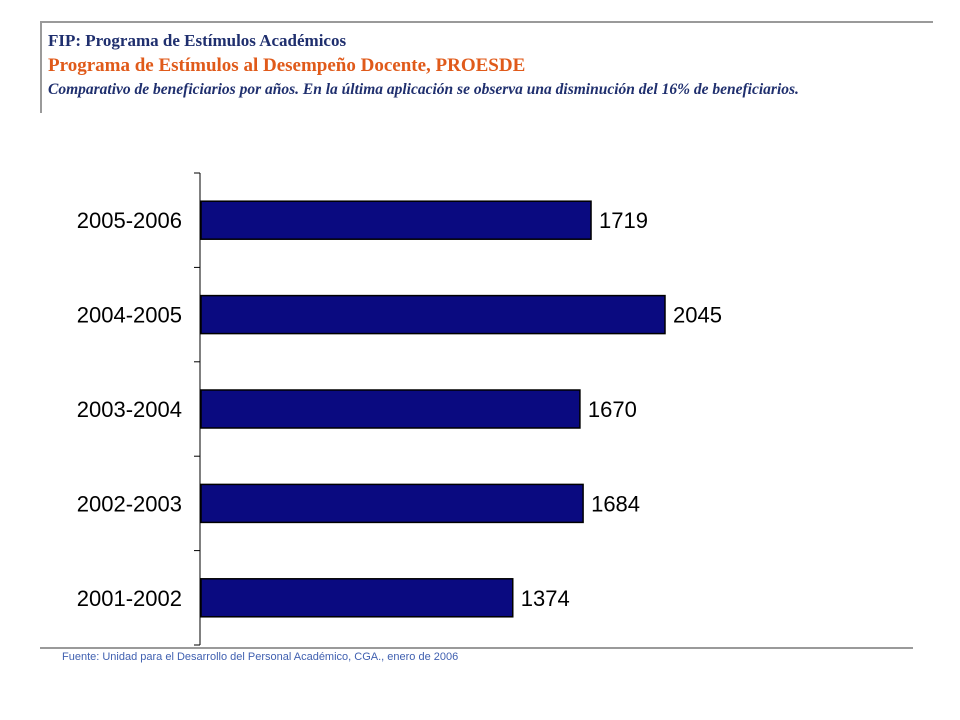  Describe the element at coordinates (433, 314) in the screenshot. I see `bar-2004-2005` at that location.